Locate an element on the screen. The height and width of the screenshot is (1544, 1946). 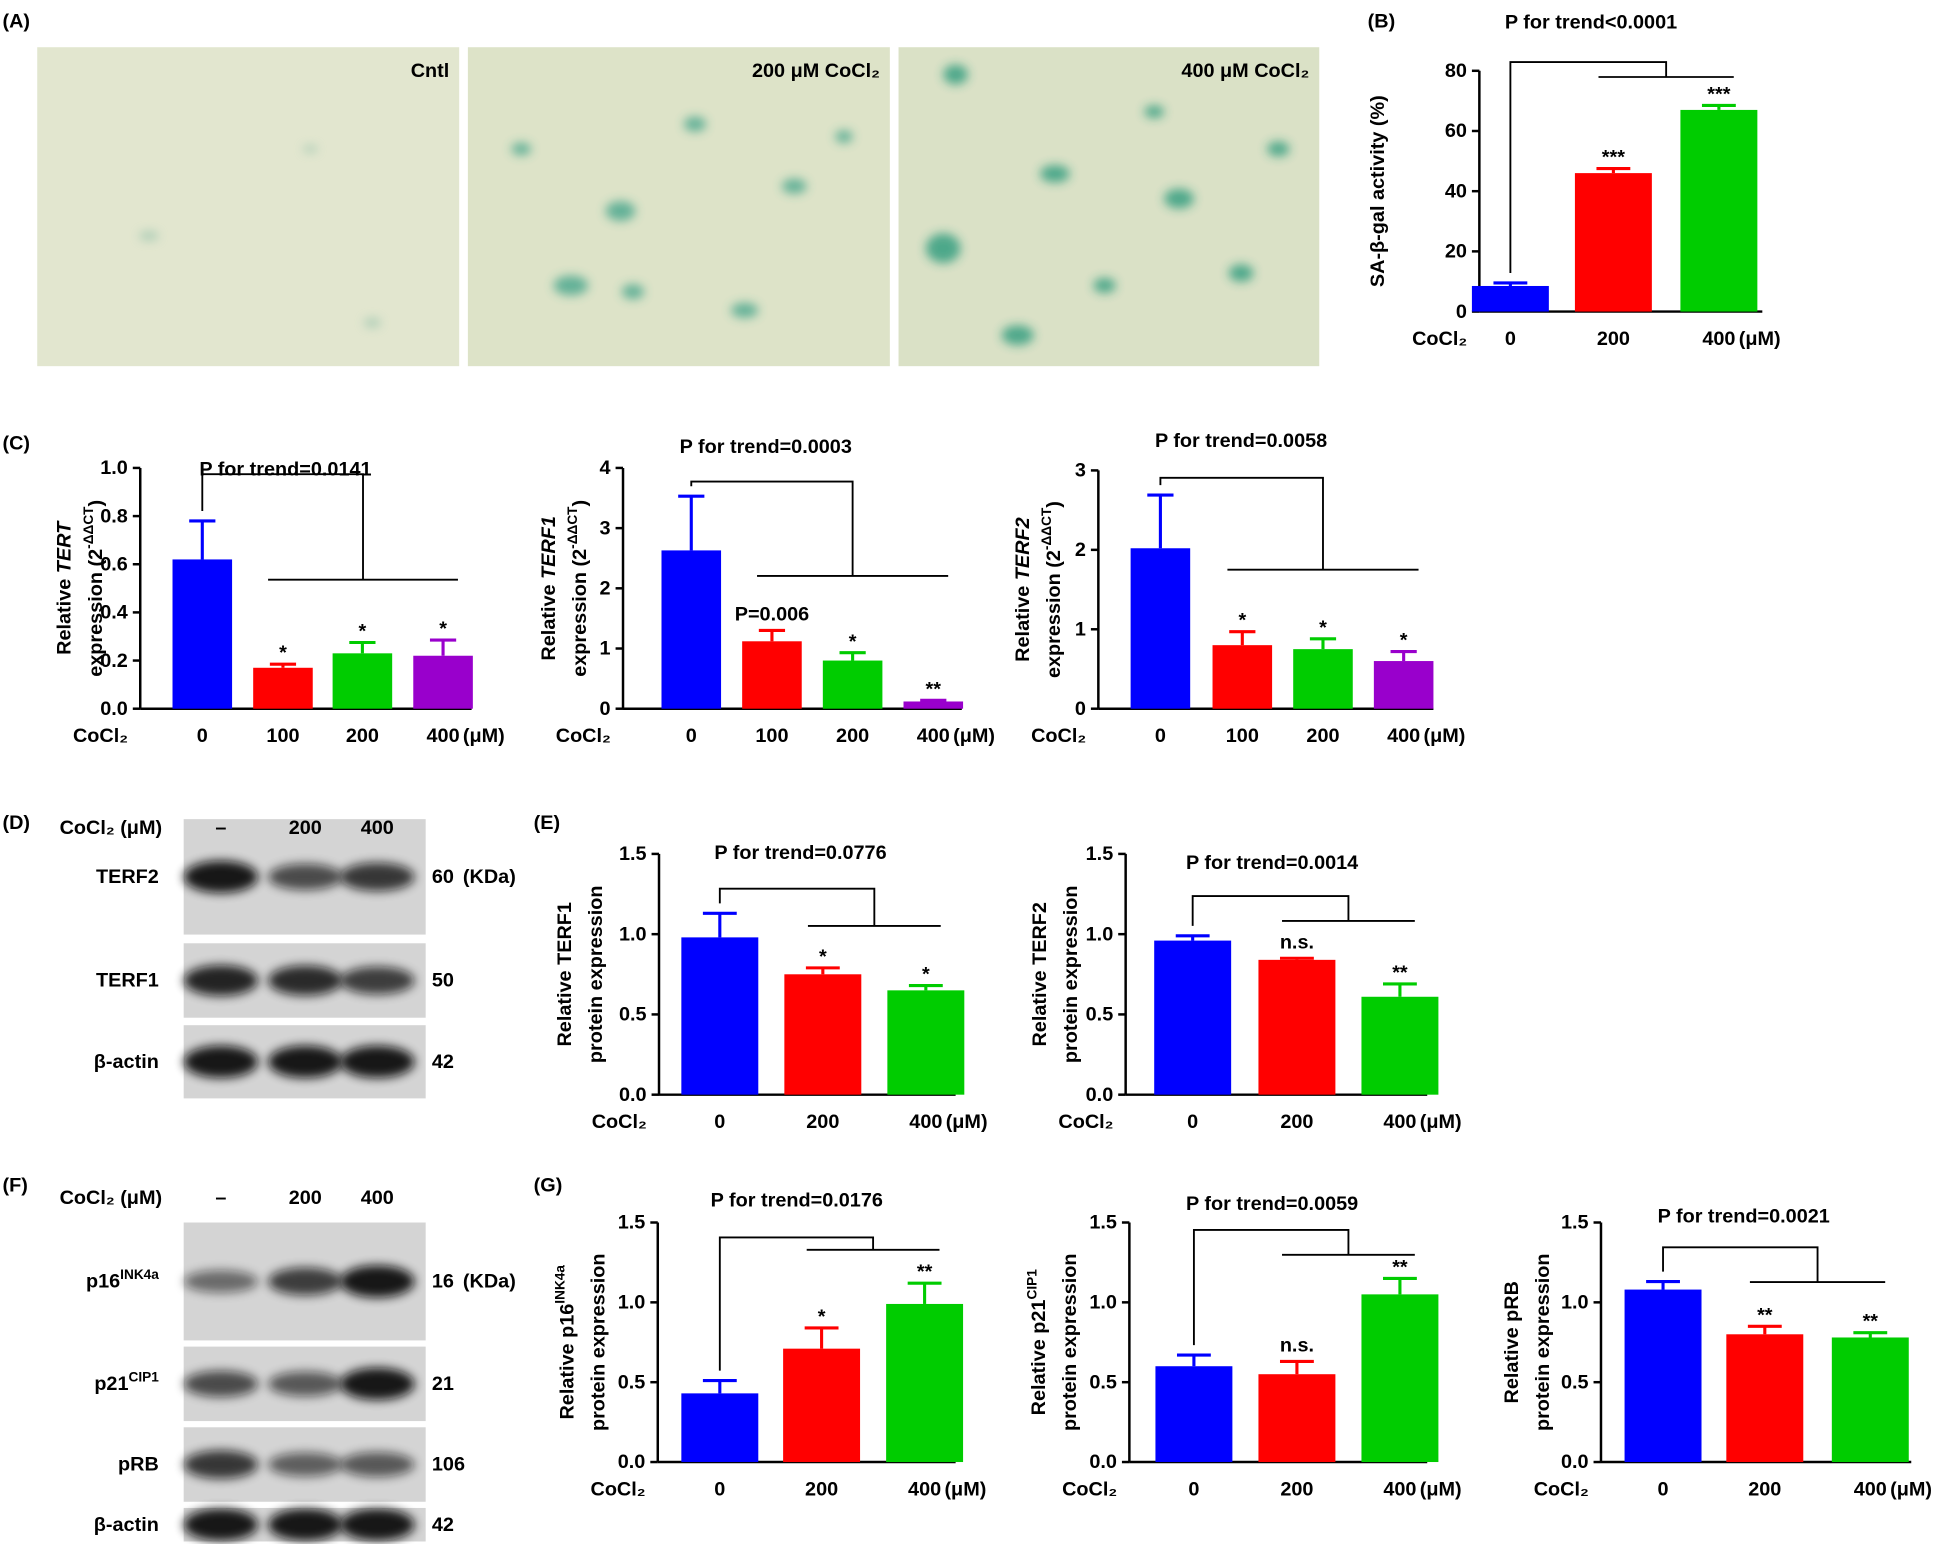
micrograph-a1 is located at coordinates (248, 207).